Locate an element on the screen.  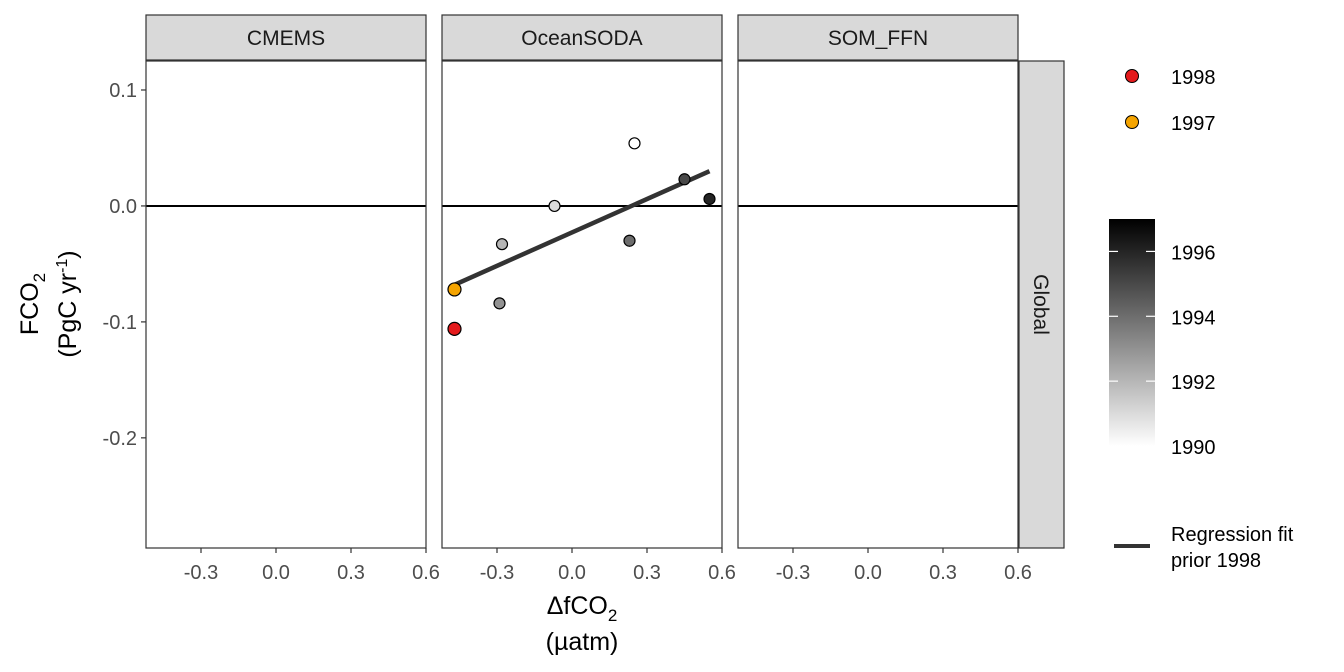
y-axis-title-main: FCO is located at coordinates (30, 308).